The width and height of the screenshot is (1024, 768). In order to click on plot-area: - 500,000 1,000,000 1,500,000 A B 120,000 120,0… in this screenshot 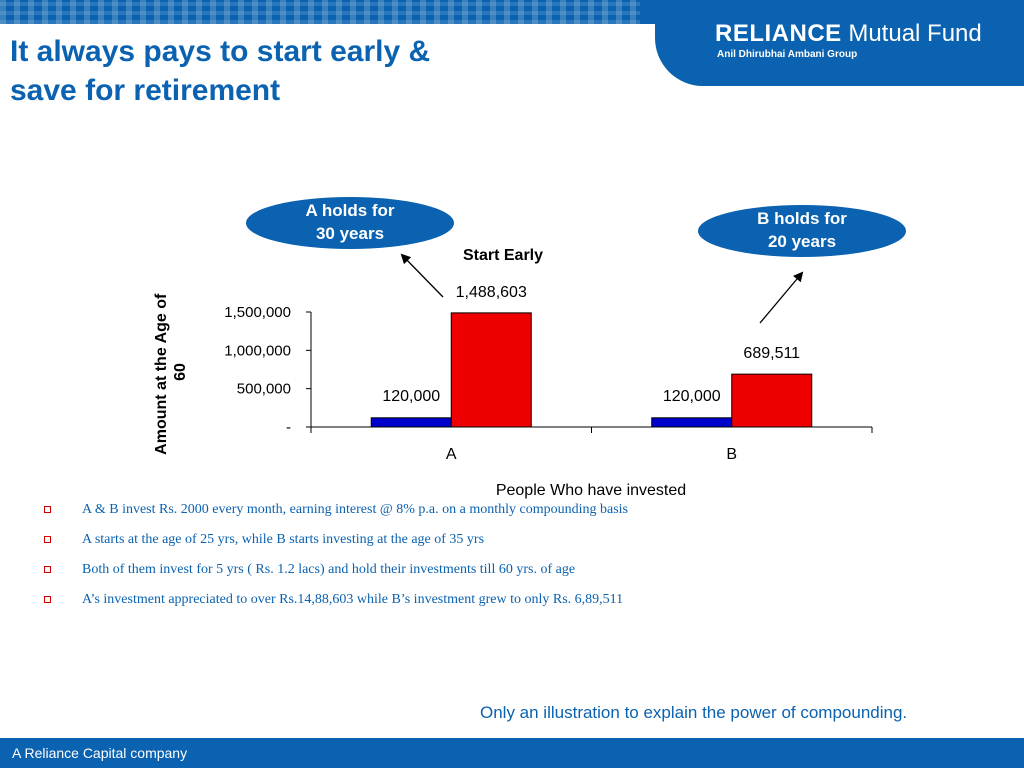, I will do `click(548, 373)`.